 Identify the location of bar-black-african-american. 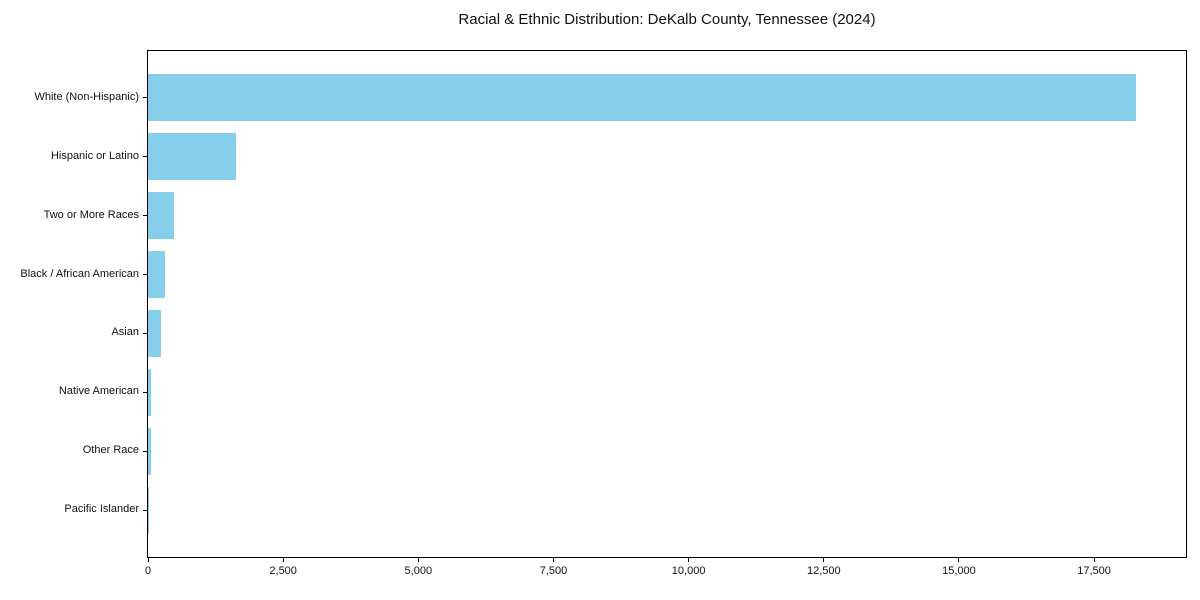
(157, 274).